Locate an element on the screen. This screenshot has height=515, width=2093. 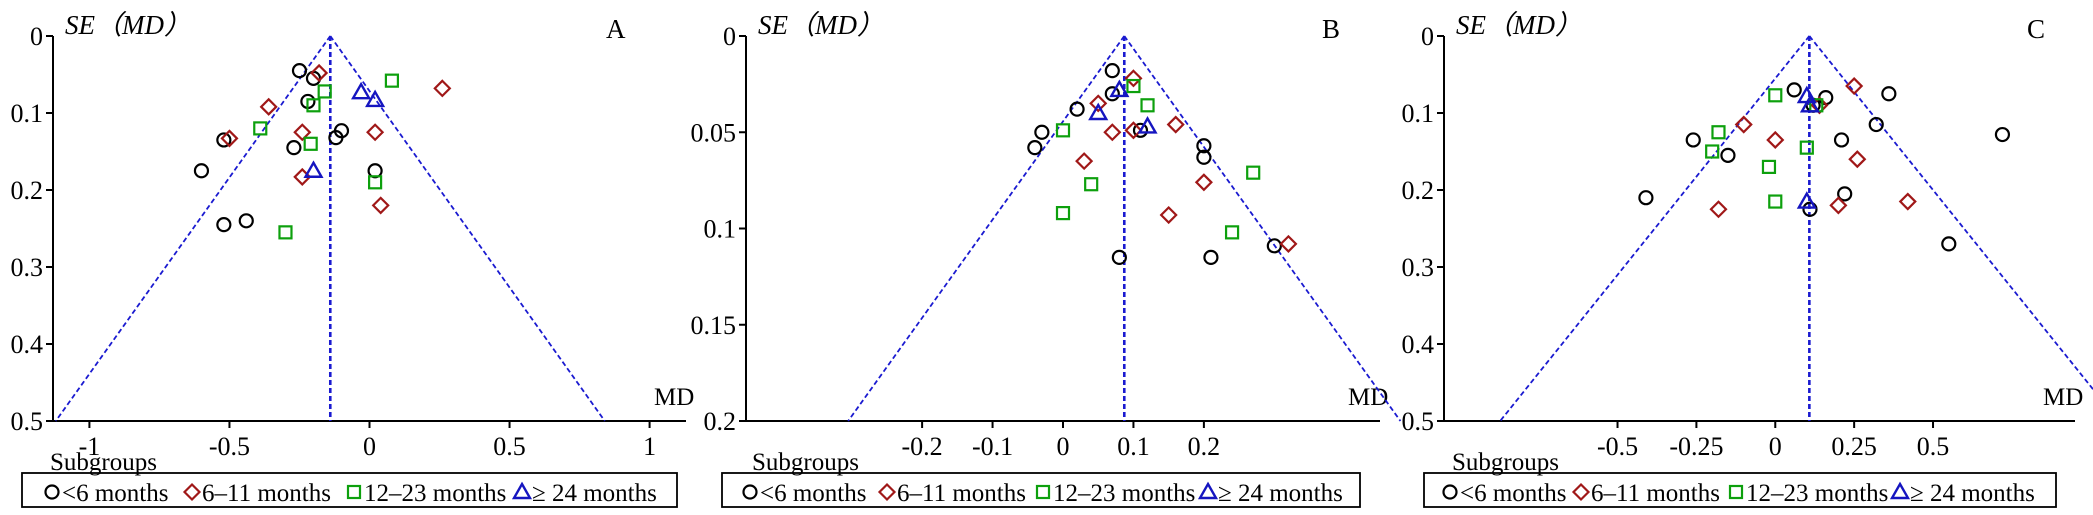
x-tick-label: 1 is located at coordinates (649, 446).